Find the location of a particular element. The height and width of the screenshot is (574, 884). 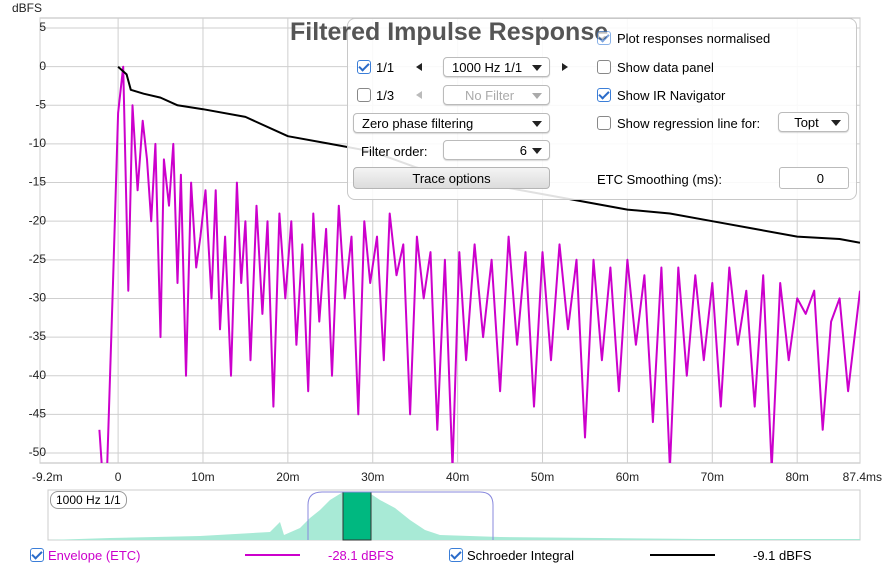

data-panel-label: Show data panel is located at coordinates (665, 67).